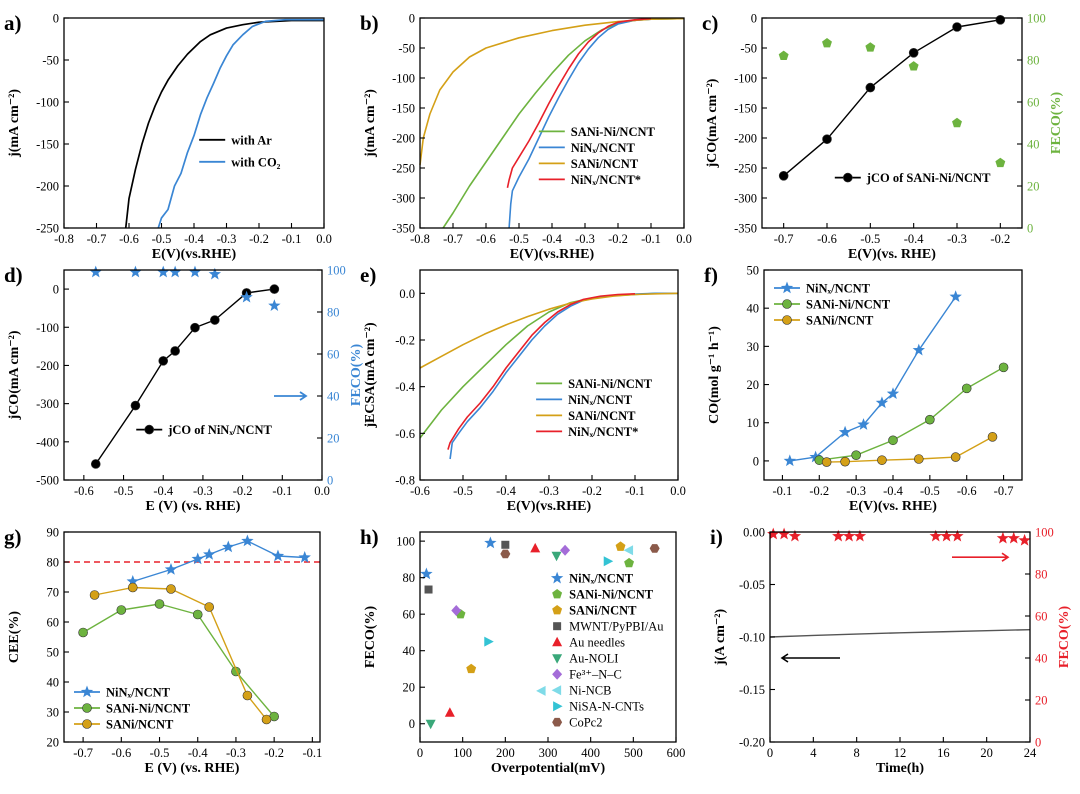  I want to click on x-tick-label-f-2: -0.3, so click(856, 491).